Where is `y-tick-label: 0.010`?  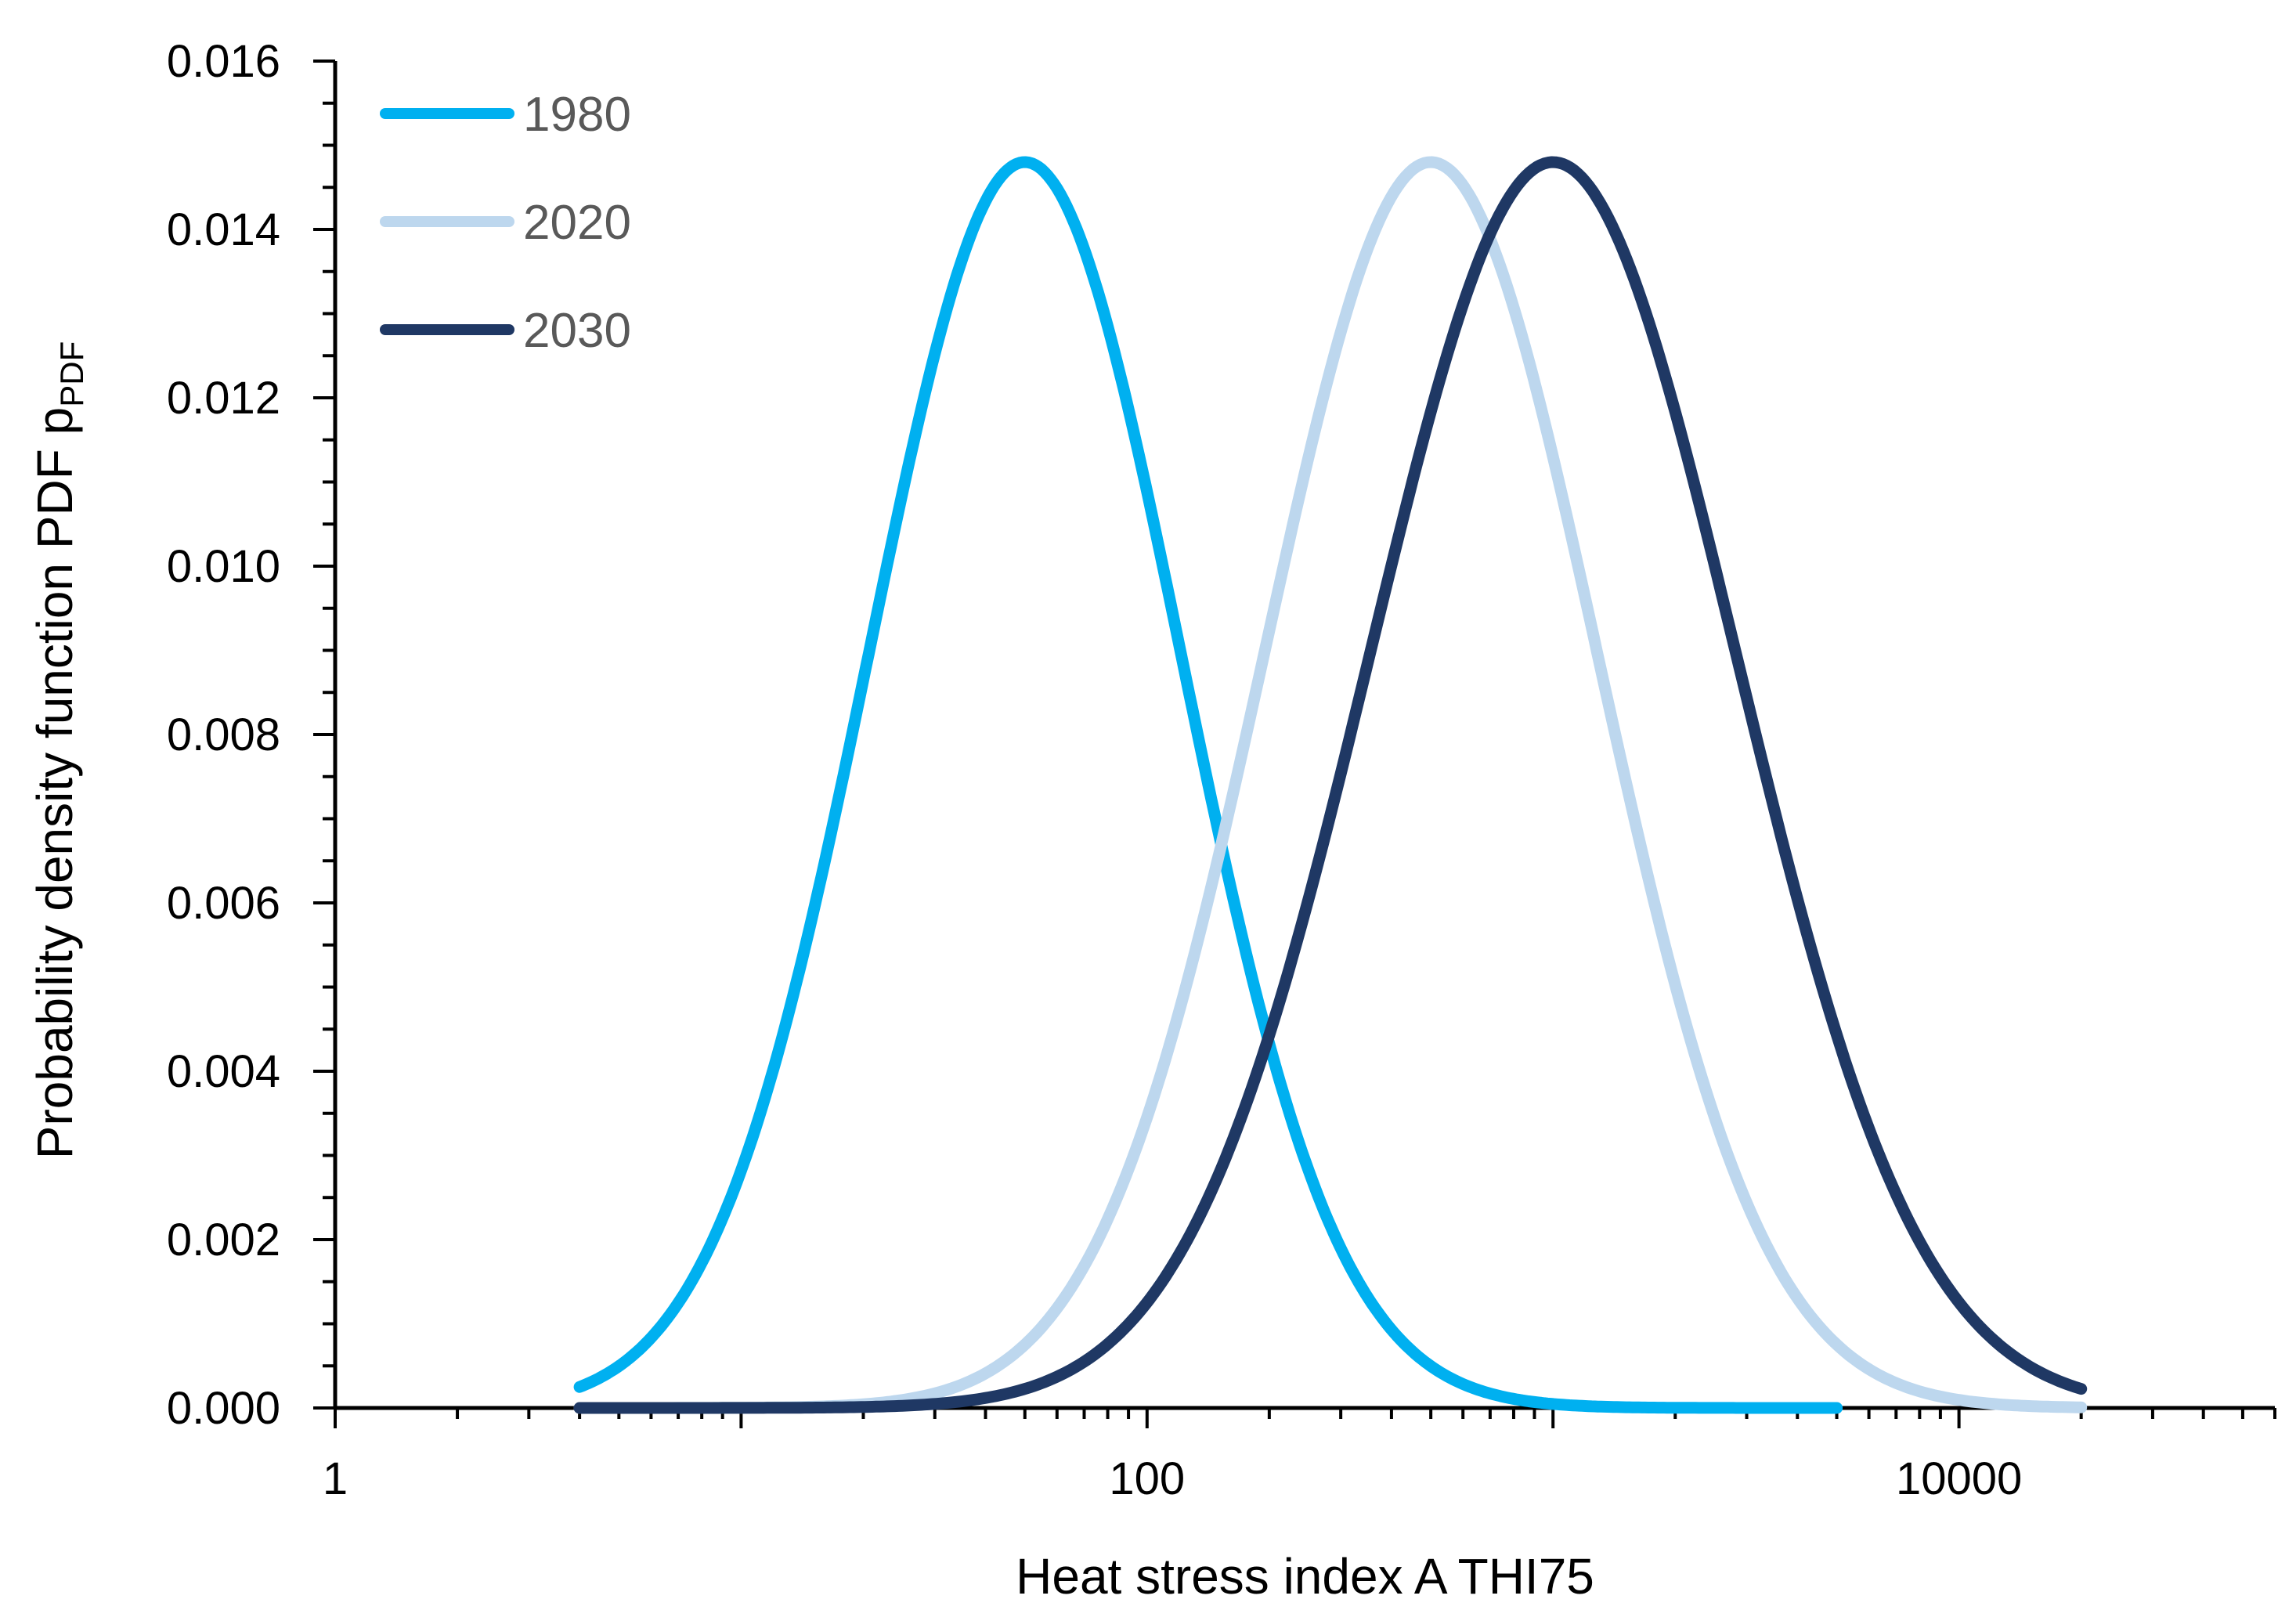
y-tick-label: 0.010 is located at coordinates (223, 566).